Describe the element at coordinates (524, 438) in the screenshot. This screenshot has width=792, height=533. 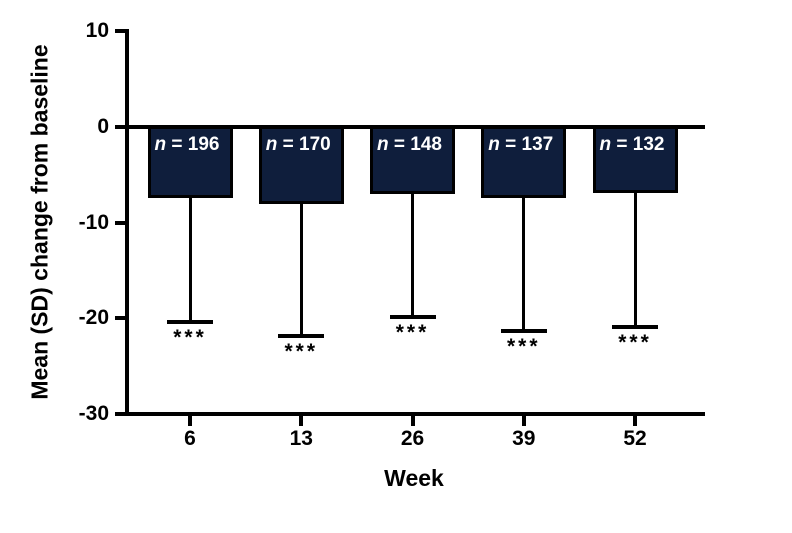
I see `x-tick-label: 39` at that location.